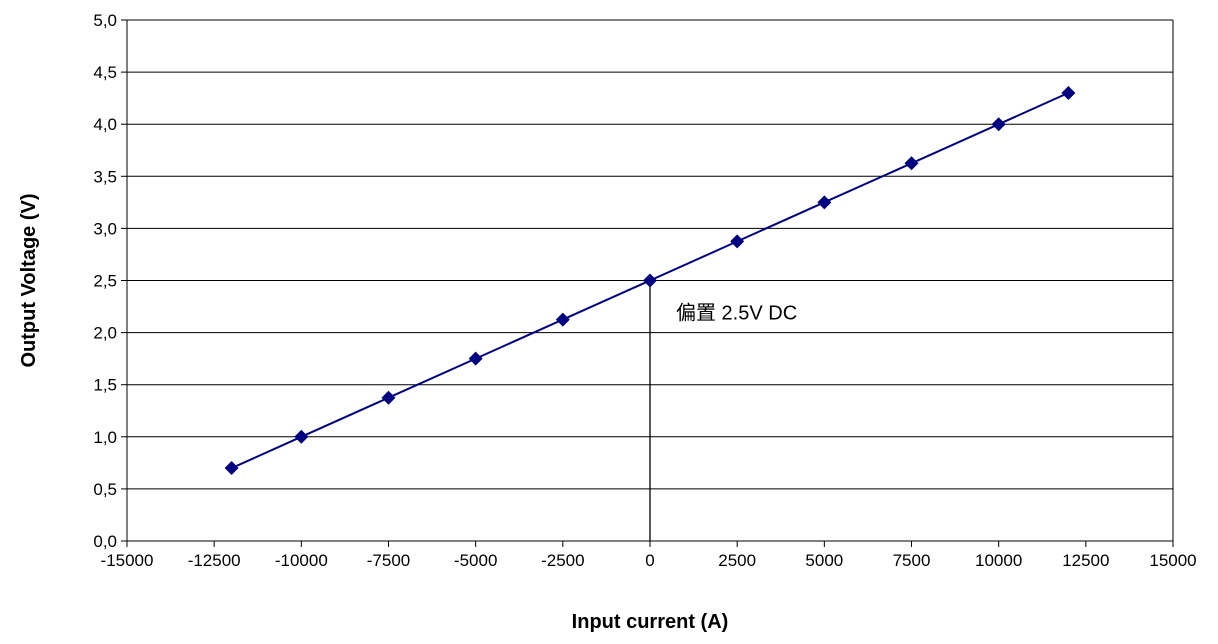  What do you see at coordinates (214, 560) in the screenshot?
I see `x-tick-label: -12500` at bounding box center [214, 560].